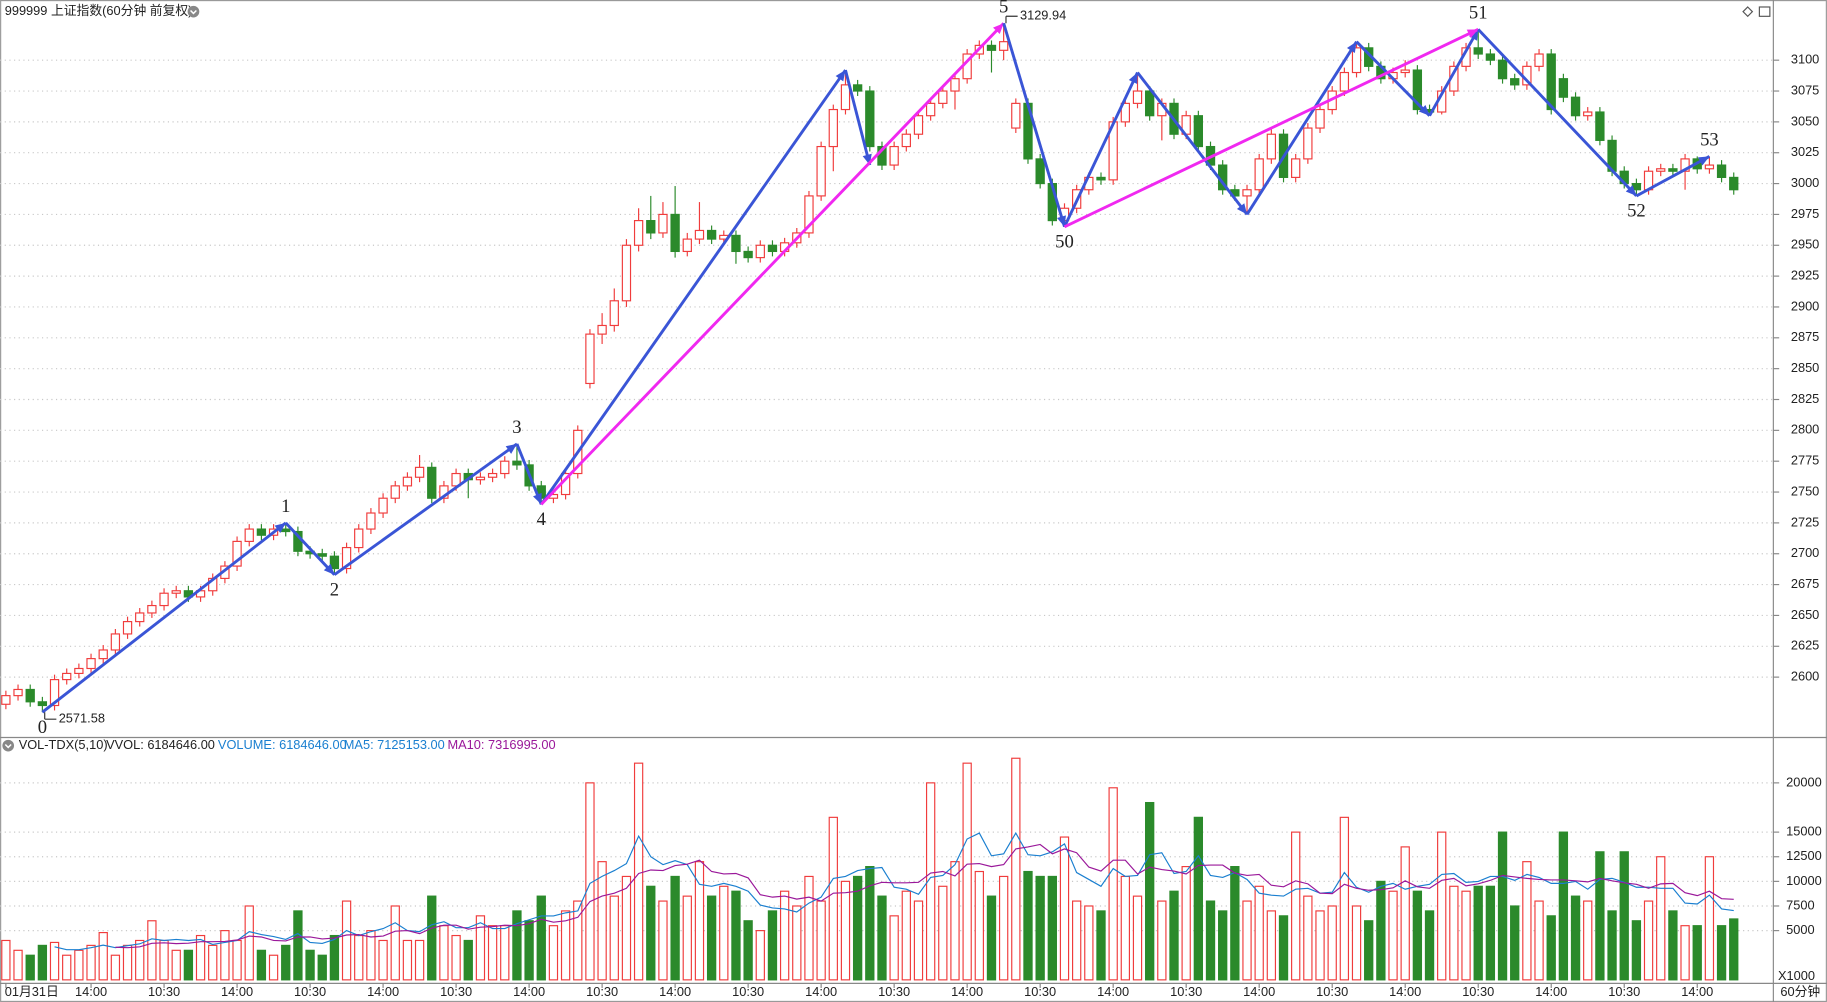 The width and height of the screenshot is (1827, 1002). Describe the element at coordinates (1478, 12) in the screenshot. I see `wave-label: 51` at that location.